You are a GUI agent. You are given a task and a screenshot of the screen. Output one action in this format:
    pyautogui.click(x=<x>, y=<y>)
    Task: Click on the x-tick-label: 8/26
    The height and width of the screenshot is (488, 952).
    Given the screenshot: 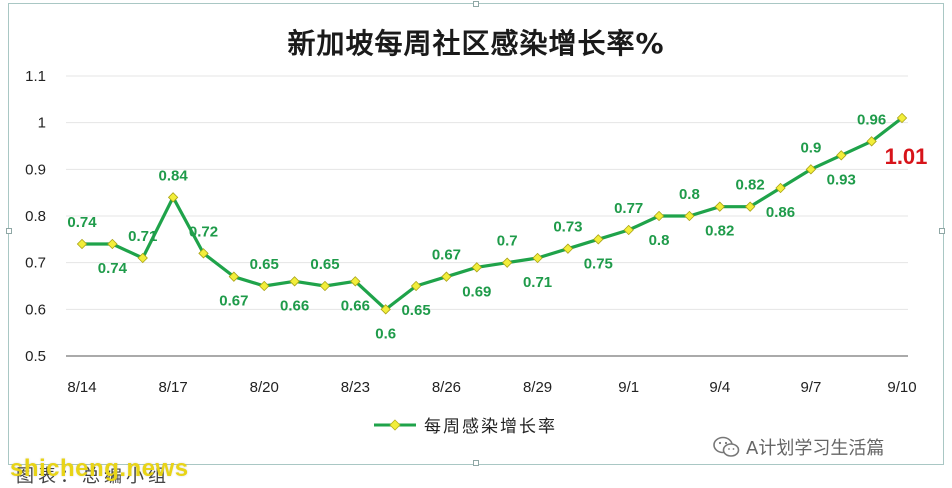 What is the action you would take?
    pyautogui.click(x=446, y=387)
    